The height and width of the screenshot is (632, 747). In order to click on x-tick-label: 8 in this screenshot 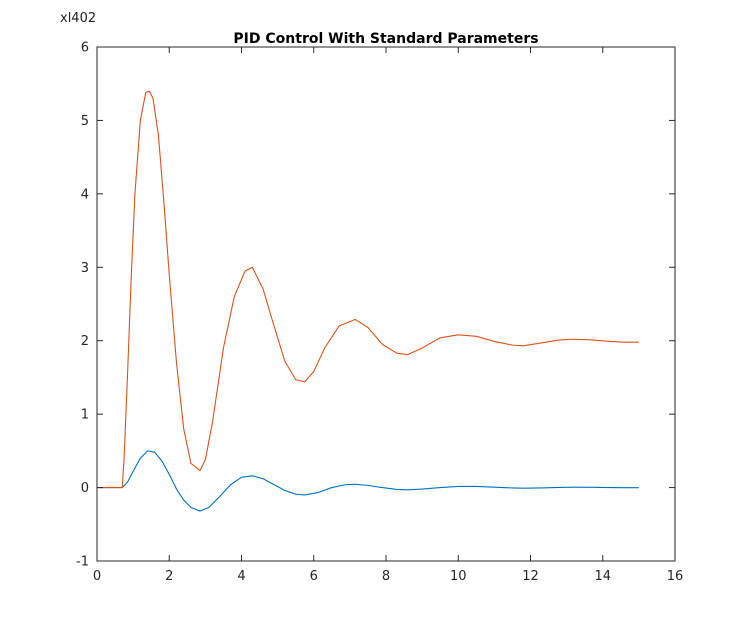, I will do `click(386, 576)`.